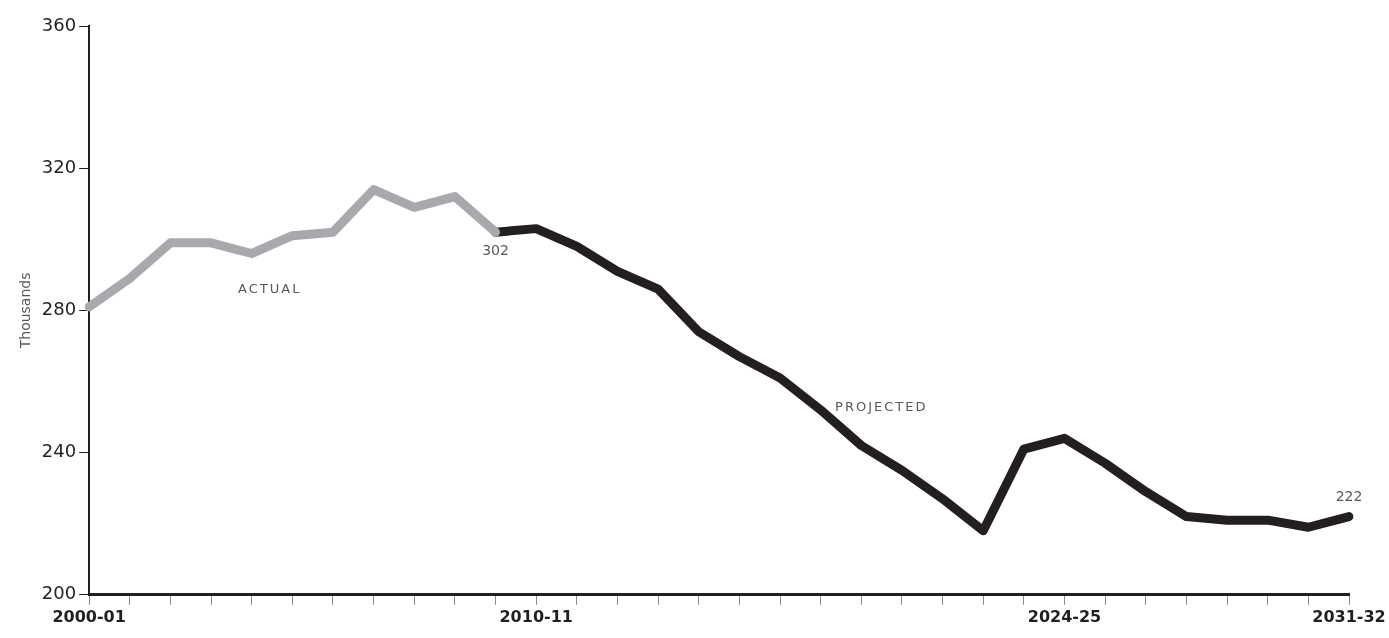  I want to click on y-tick-label: 360, so click(59, 24).